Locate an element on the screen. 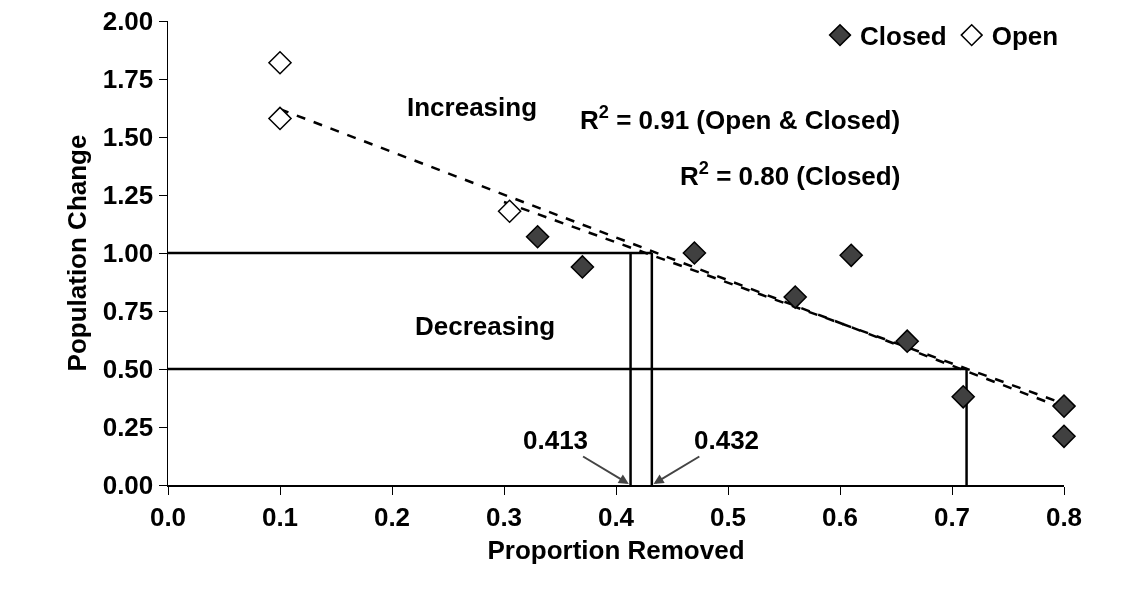 The image size is (1125, 607). y-tick-label: 1.25 is located at coordinates (128, 195).